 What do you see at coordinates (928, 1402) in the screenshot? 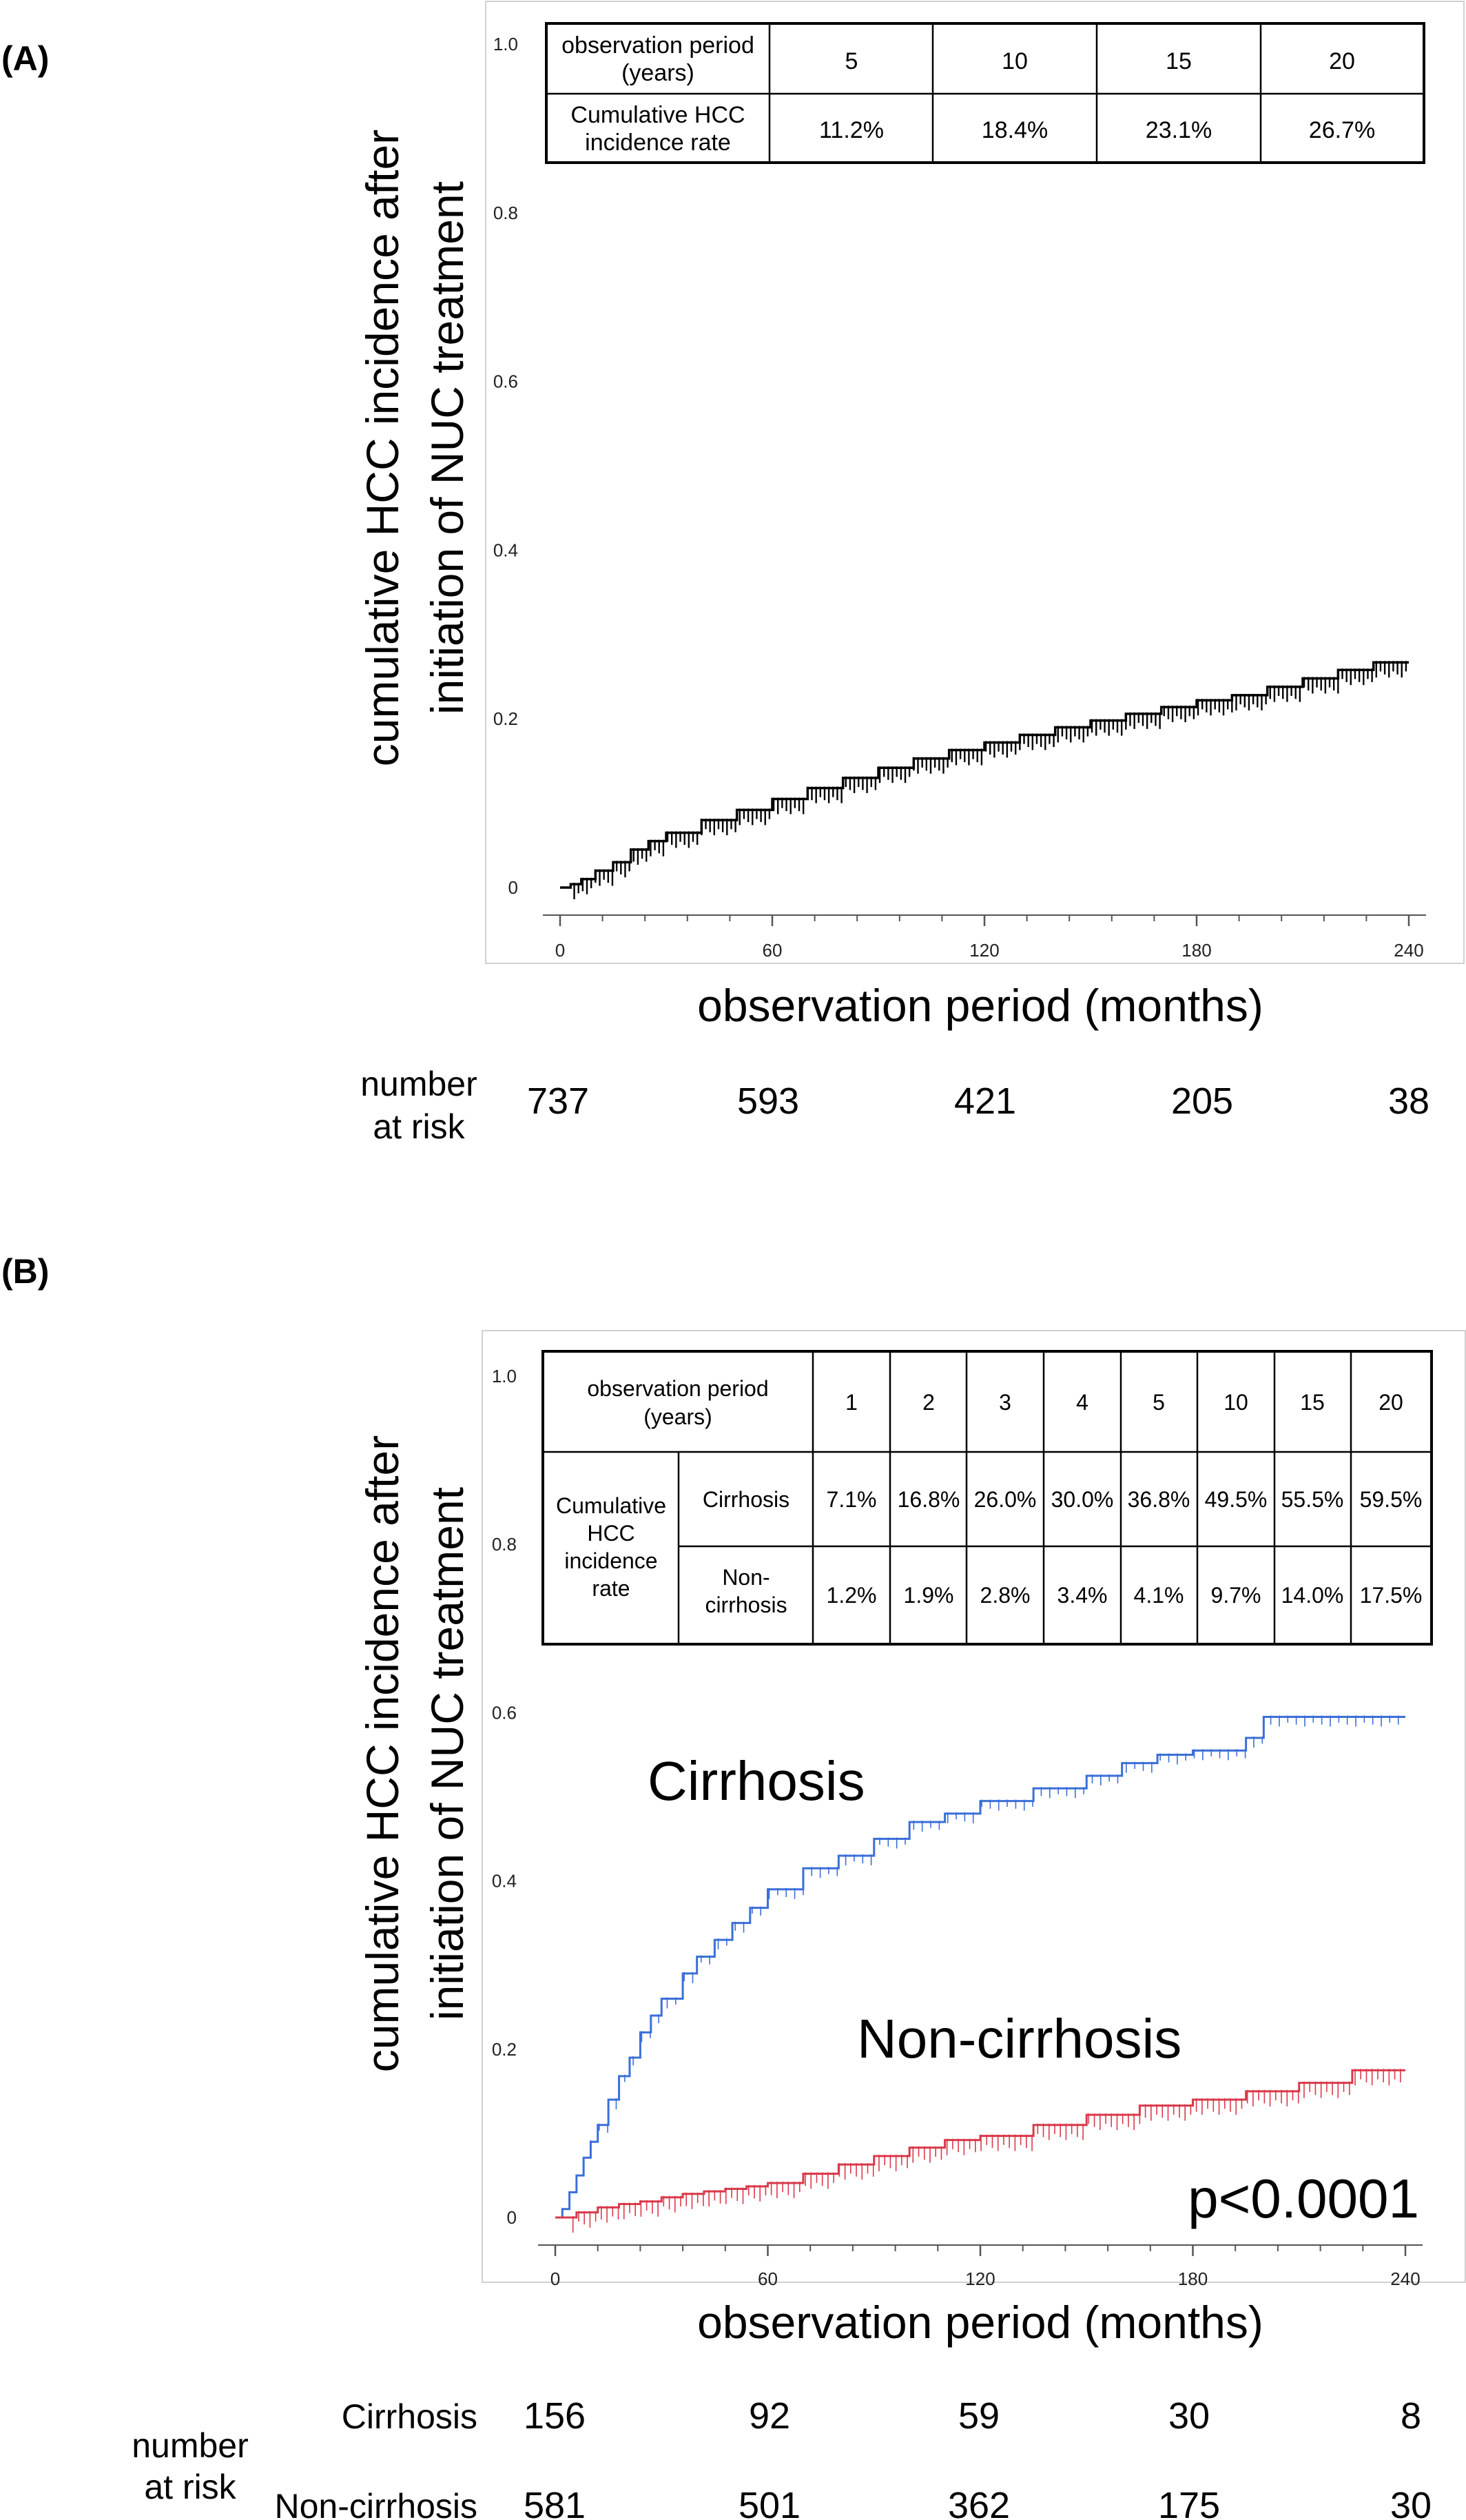
I see `table-b-year-2: 2` at bounding box center [928, 1402].